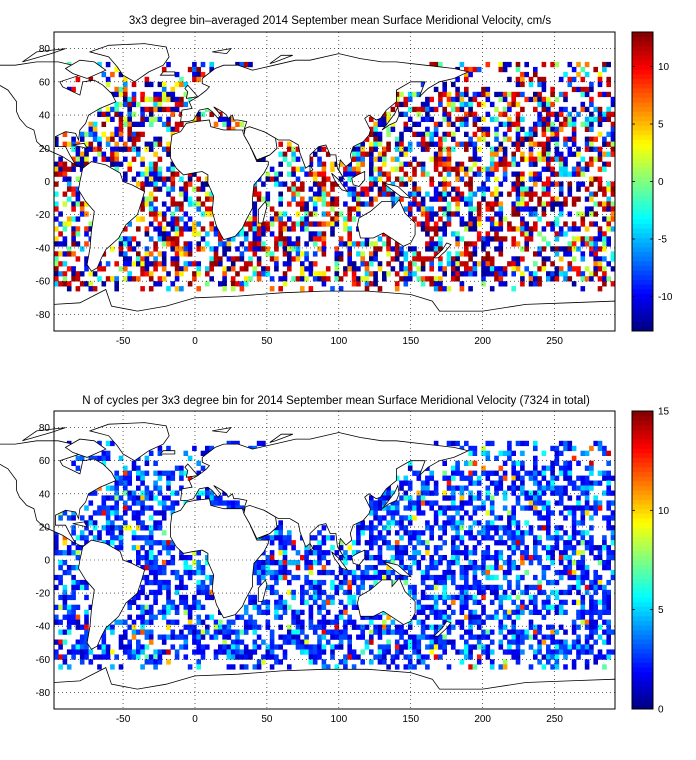 This screenshot has height=760, width=696. What do you see at coordinates (195, 341) in the screenshot?
I see `x-tick-label: 0` at bounding box center [195, 341].